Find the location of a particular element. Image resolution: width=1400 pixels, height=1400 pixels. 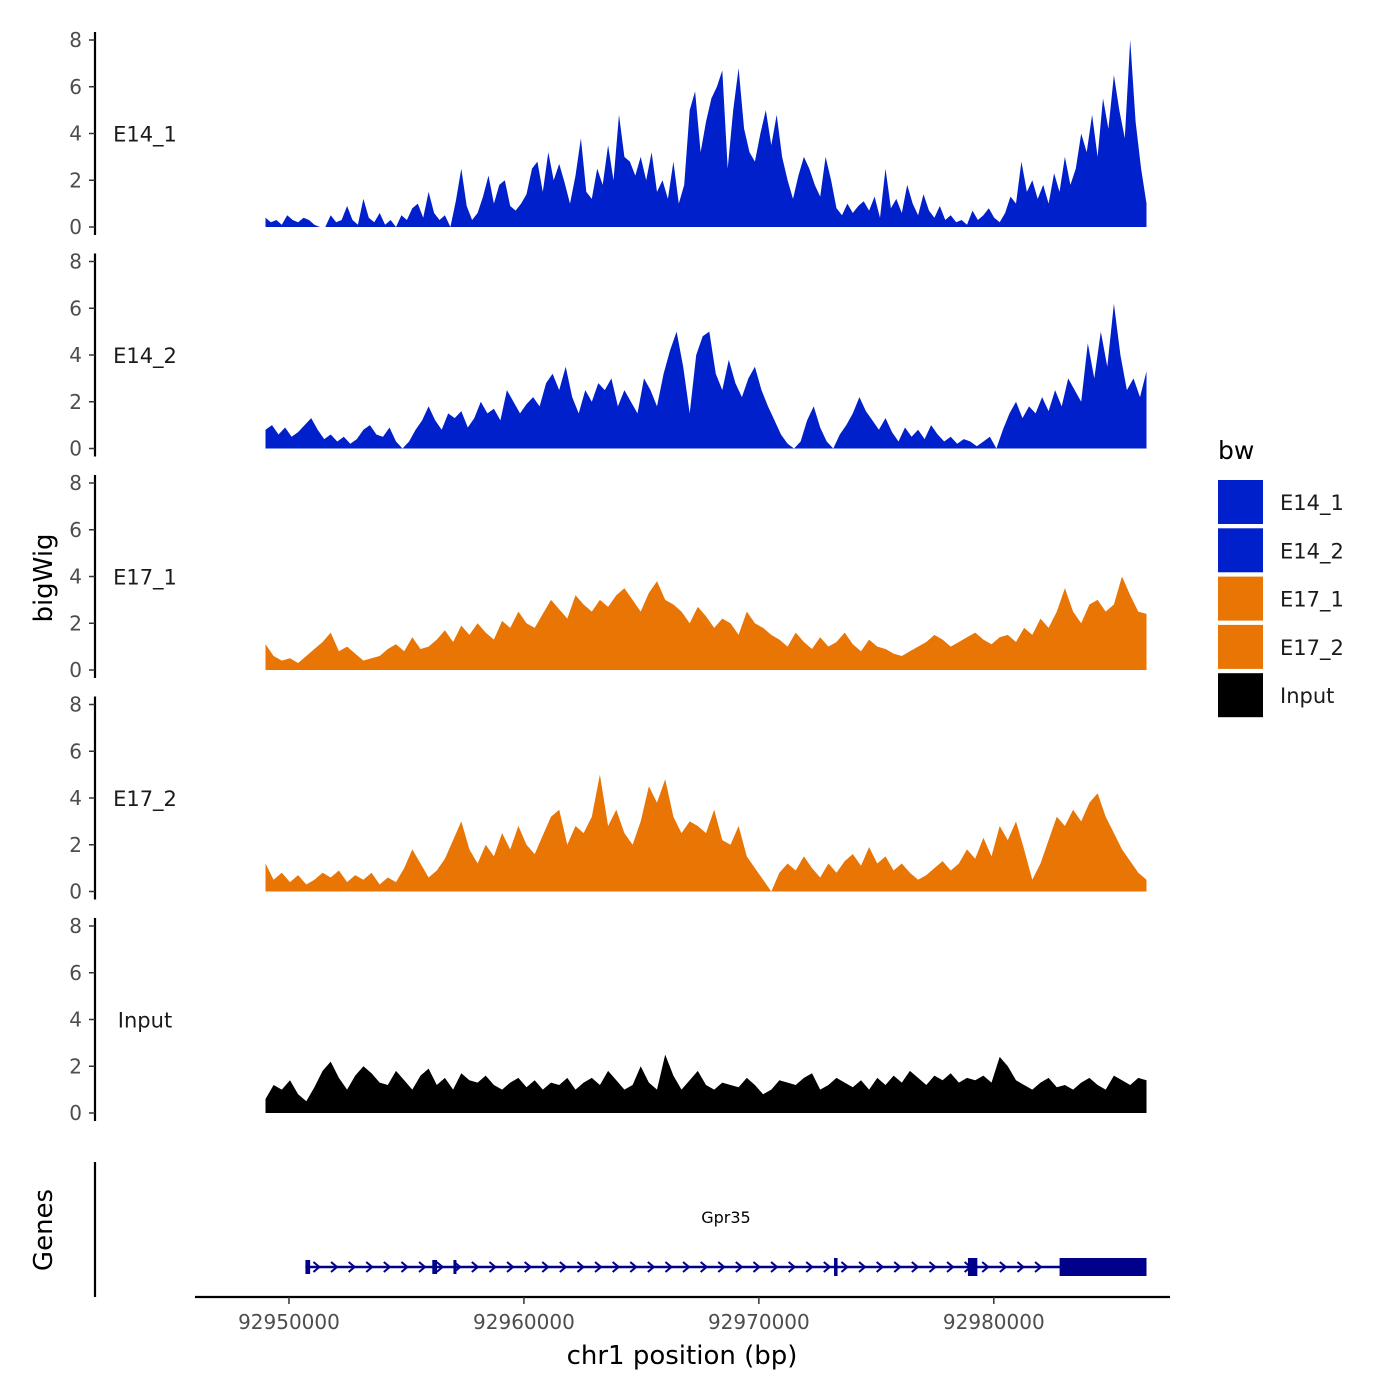

track-label: E14_2 is located at coordinates (145, 356).